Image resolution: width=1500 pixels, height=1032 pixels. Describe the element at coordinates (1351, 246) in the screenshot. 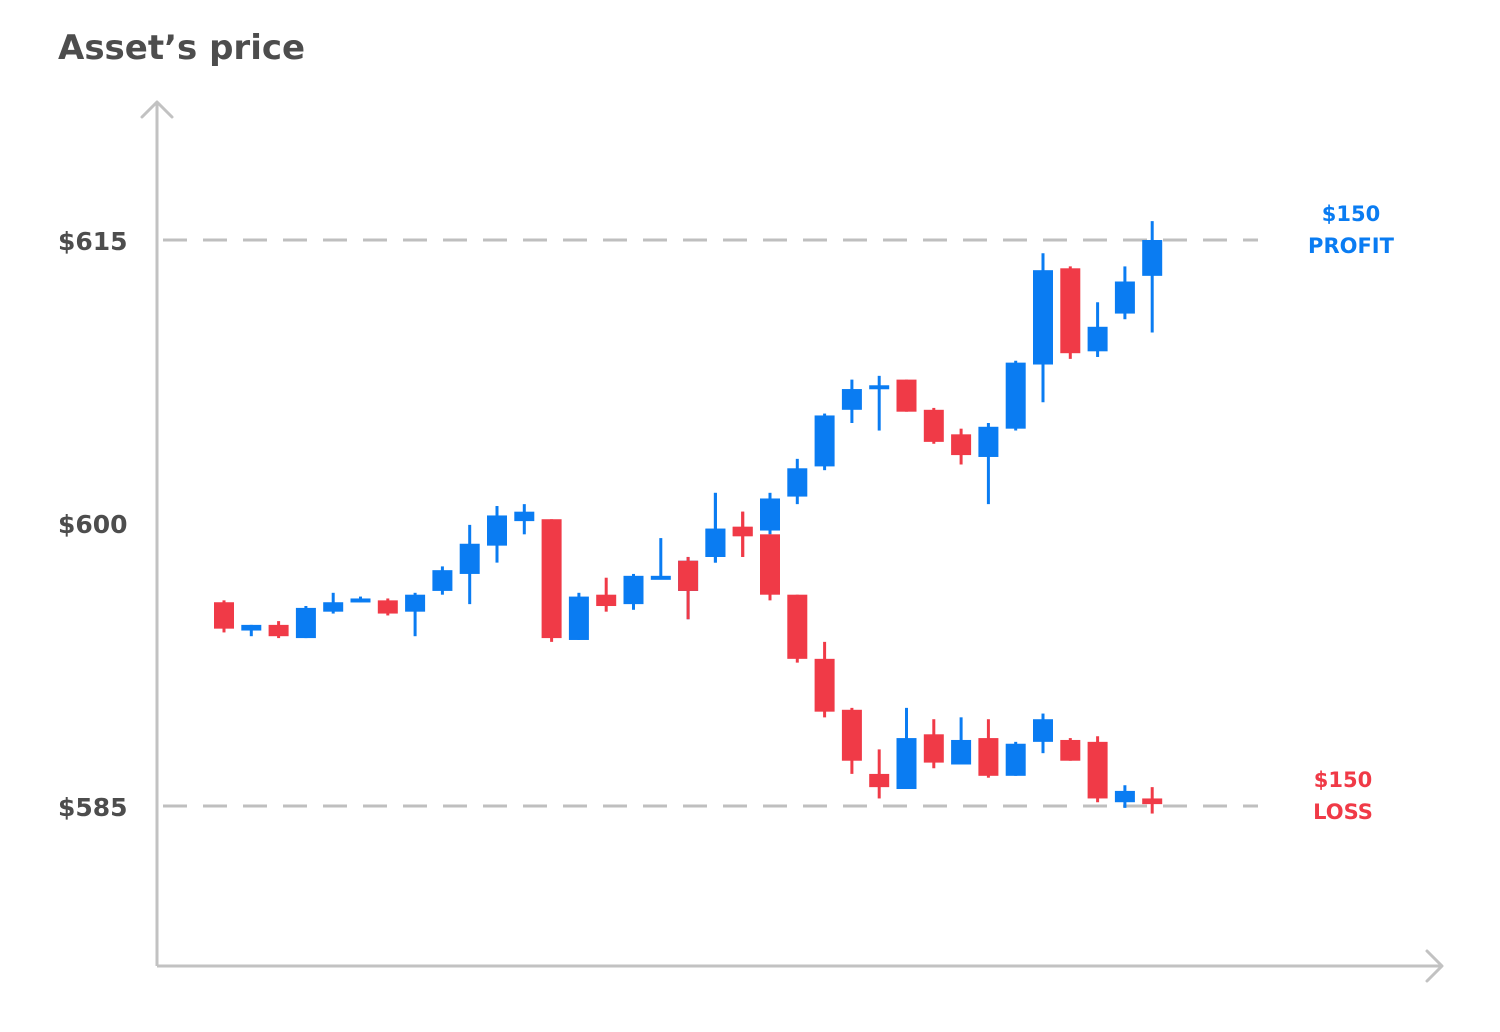

I see `profit-text-label: PROFIT` at that location.